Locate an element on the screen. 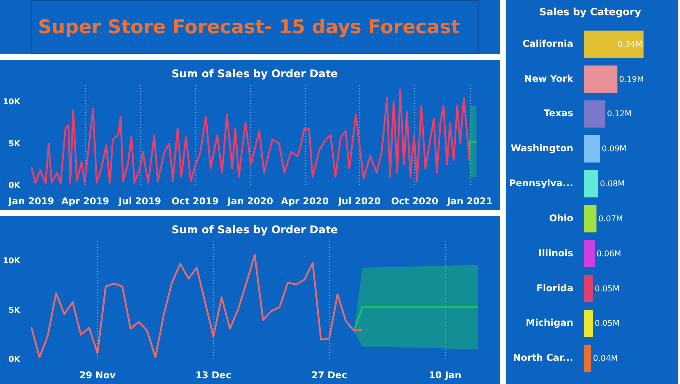  y-tick-label: New York is located at coordinates (549, 79).